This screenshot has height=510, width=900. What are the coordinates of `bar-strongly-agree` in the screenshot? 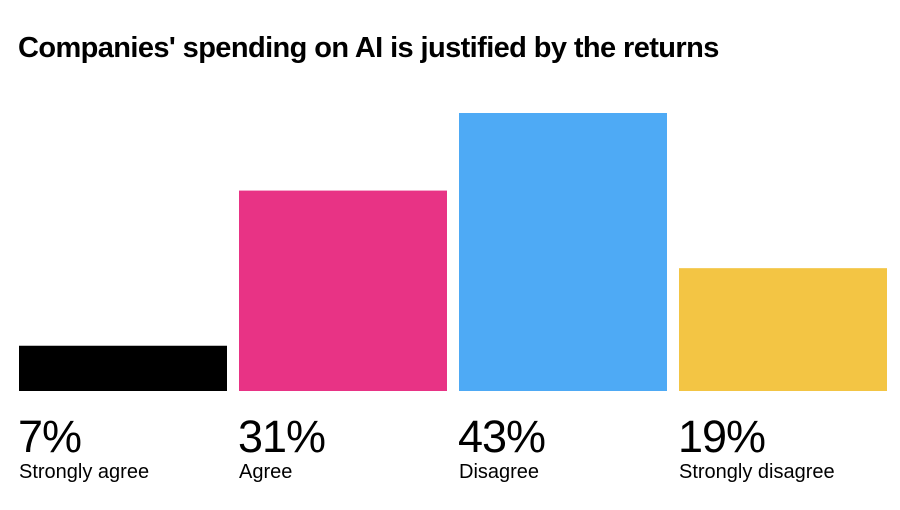 It's located at (123, 368).